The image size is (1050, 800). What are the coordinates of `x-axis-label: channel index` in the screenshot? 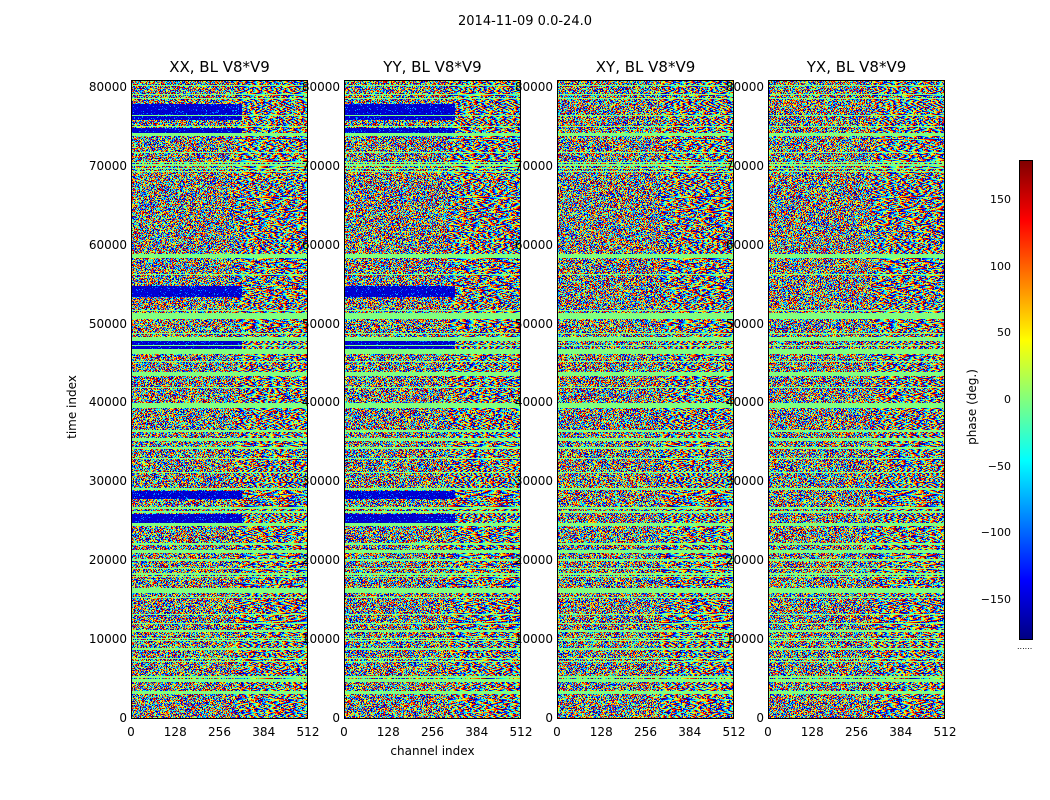 It's located at (432, 751).